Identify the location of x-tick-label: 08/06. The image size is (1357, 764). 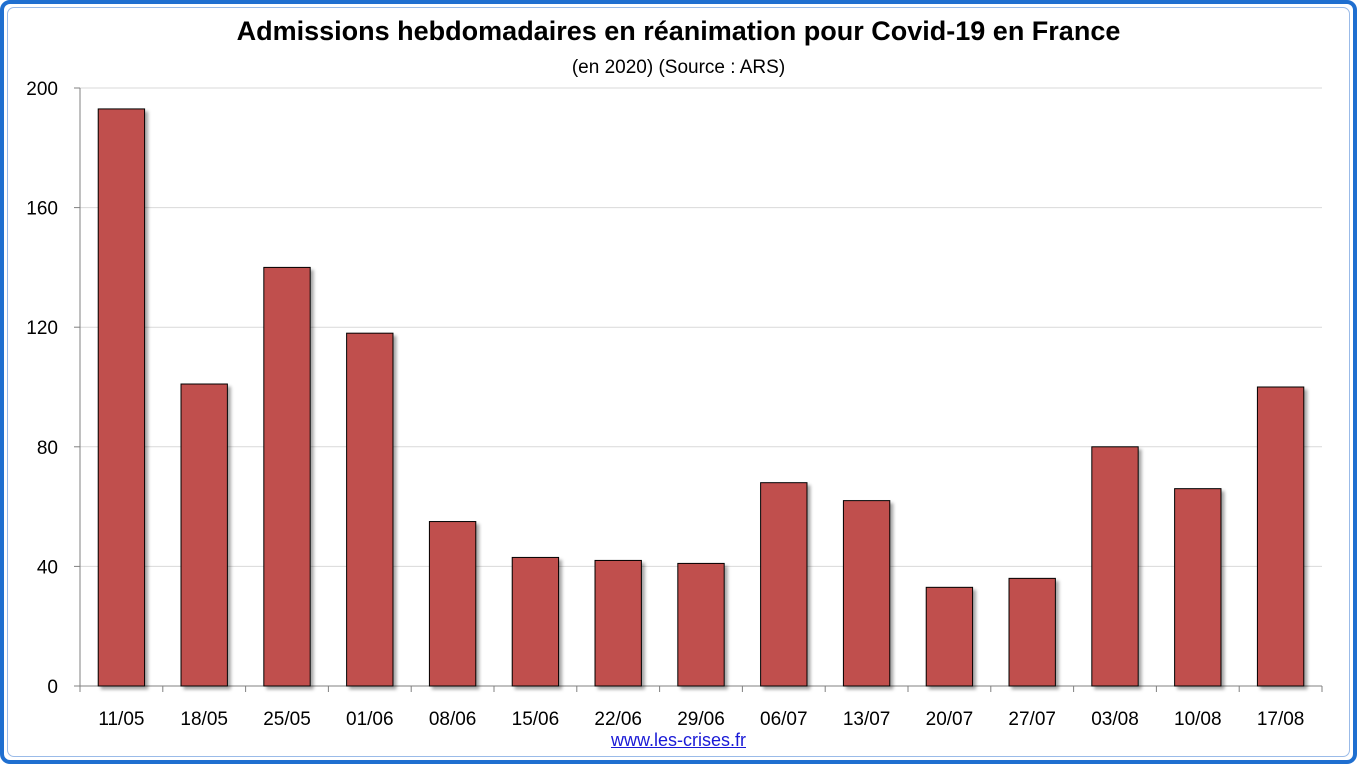
(453, 719).